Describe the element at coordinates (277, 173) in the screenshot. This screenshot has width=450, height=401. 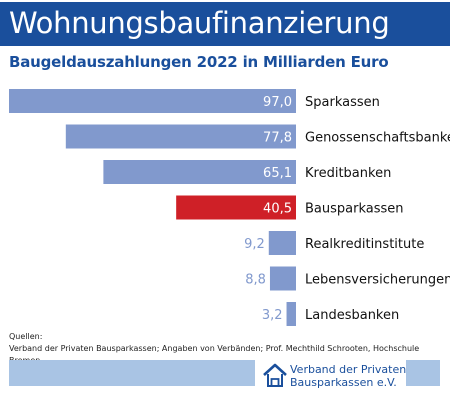
I see `value-label-kreditbanken: 65,1` at that location.